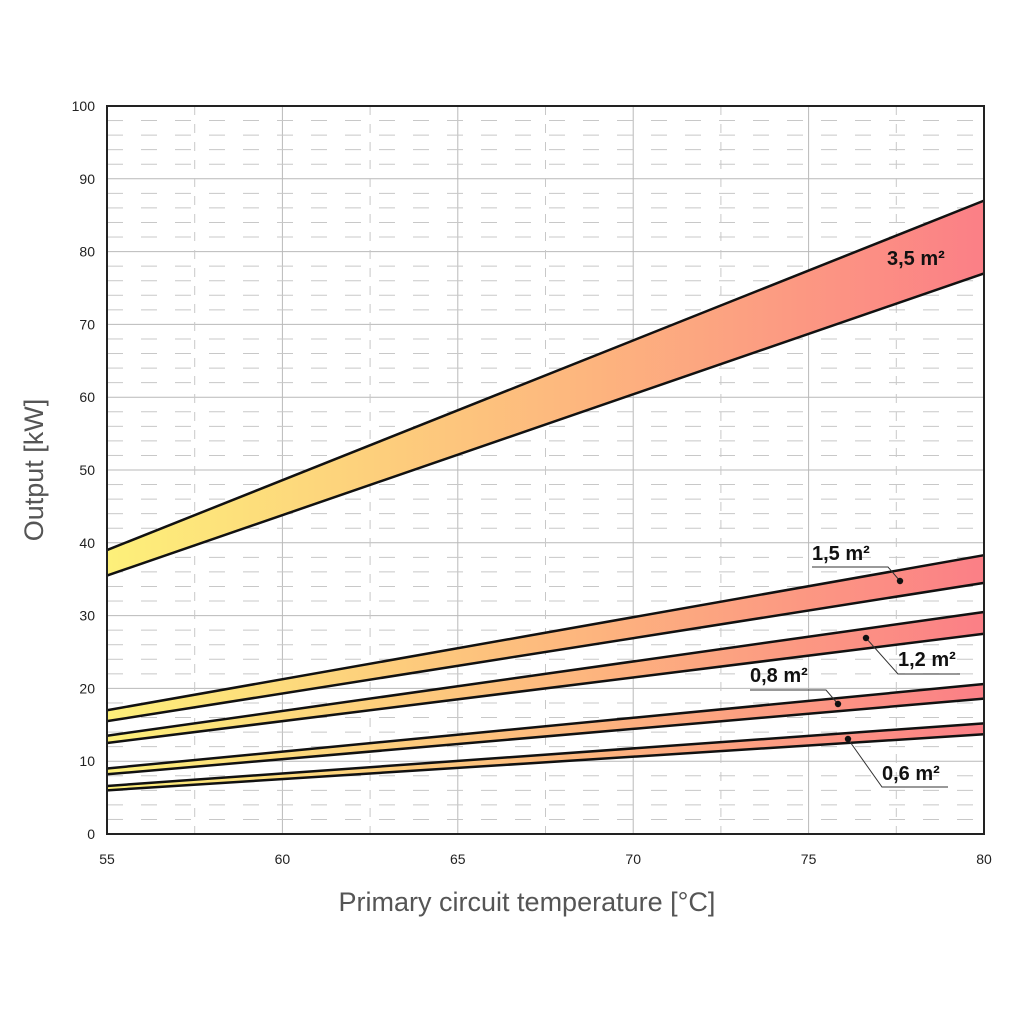 The width and height of the screenshot is (1020, 1020). What do you see at coordinates (855, 518) in the screenshot?
I see `band-labels: 3,5 m² 1,5 m² 1,2 m² 0,8 m² 0,6 m²` at bounding box center [855, 518].